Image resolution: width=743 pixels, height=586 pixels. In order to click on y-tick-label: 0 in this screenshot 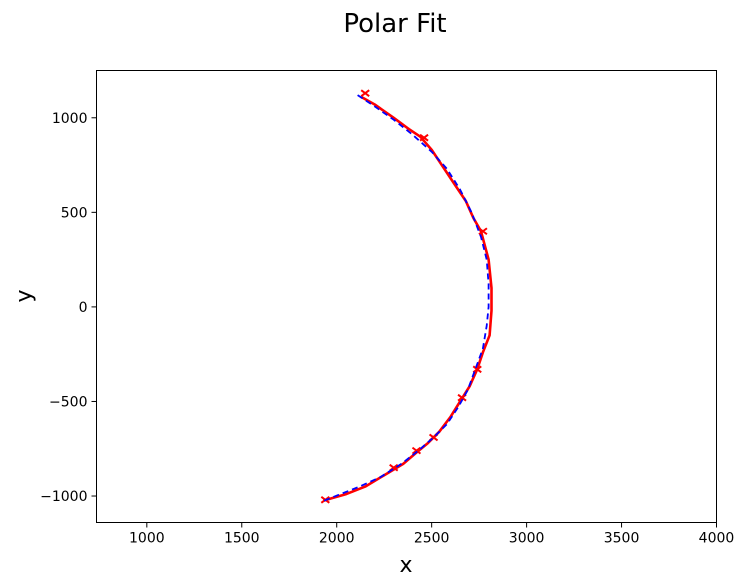, I will do `click(83, 308)`.